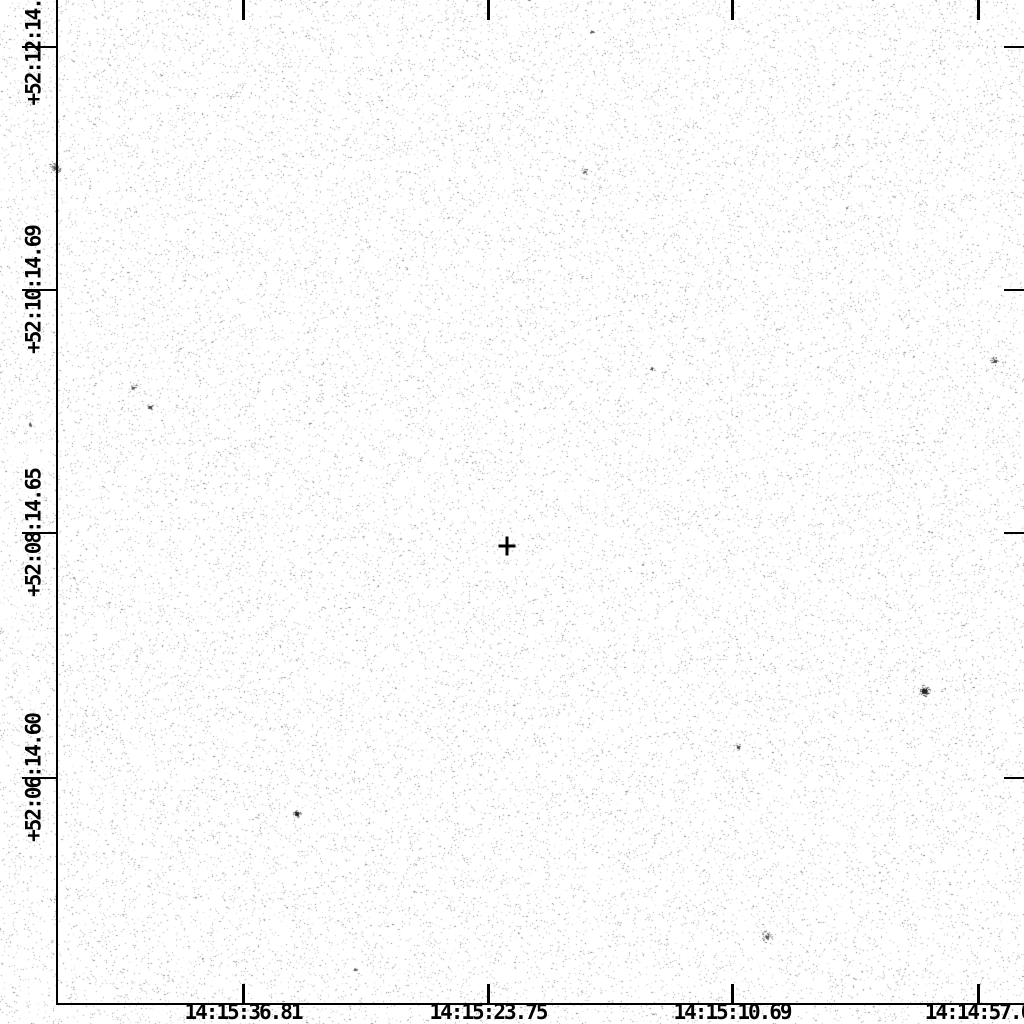  I want to click on dec-tick-label: +52:08:14.65, so click(33, 533).